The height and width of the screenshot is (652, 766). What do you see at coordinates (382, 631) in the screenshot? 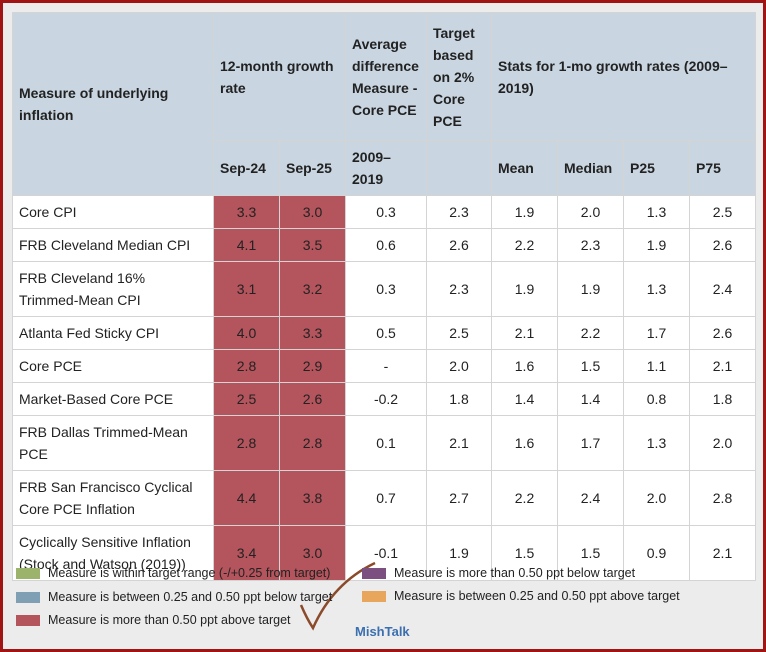
I see `watermark: MishTalk` at bounding box center [382, 631].